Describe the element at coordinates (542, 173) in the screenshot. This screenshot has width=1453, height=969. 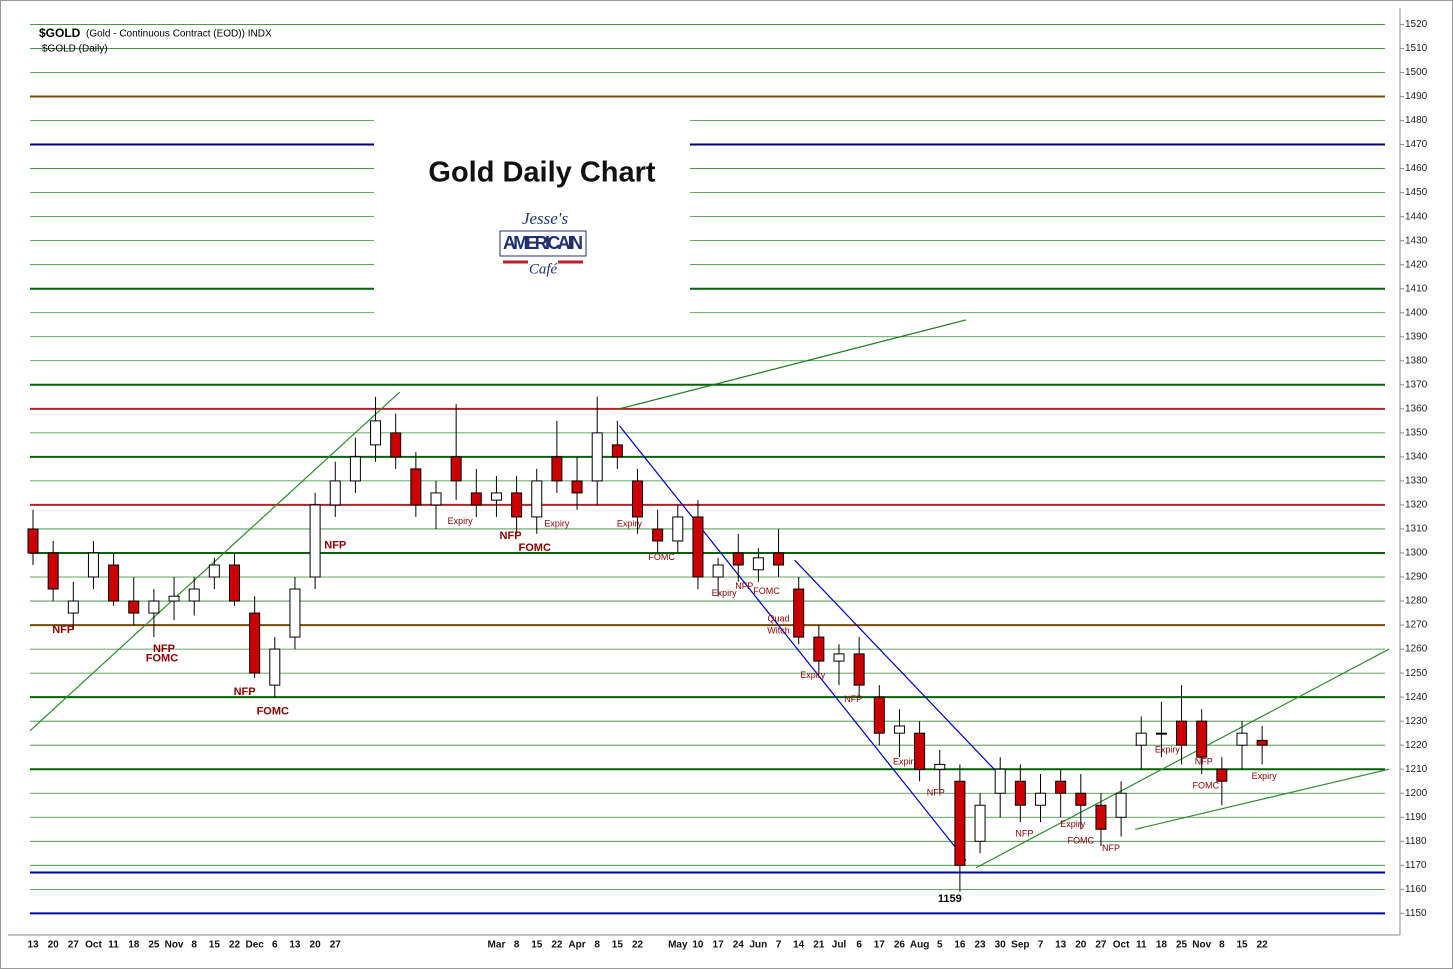
I see `chart-title: Gold Daily Chart` at that location.